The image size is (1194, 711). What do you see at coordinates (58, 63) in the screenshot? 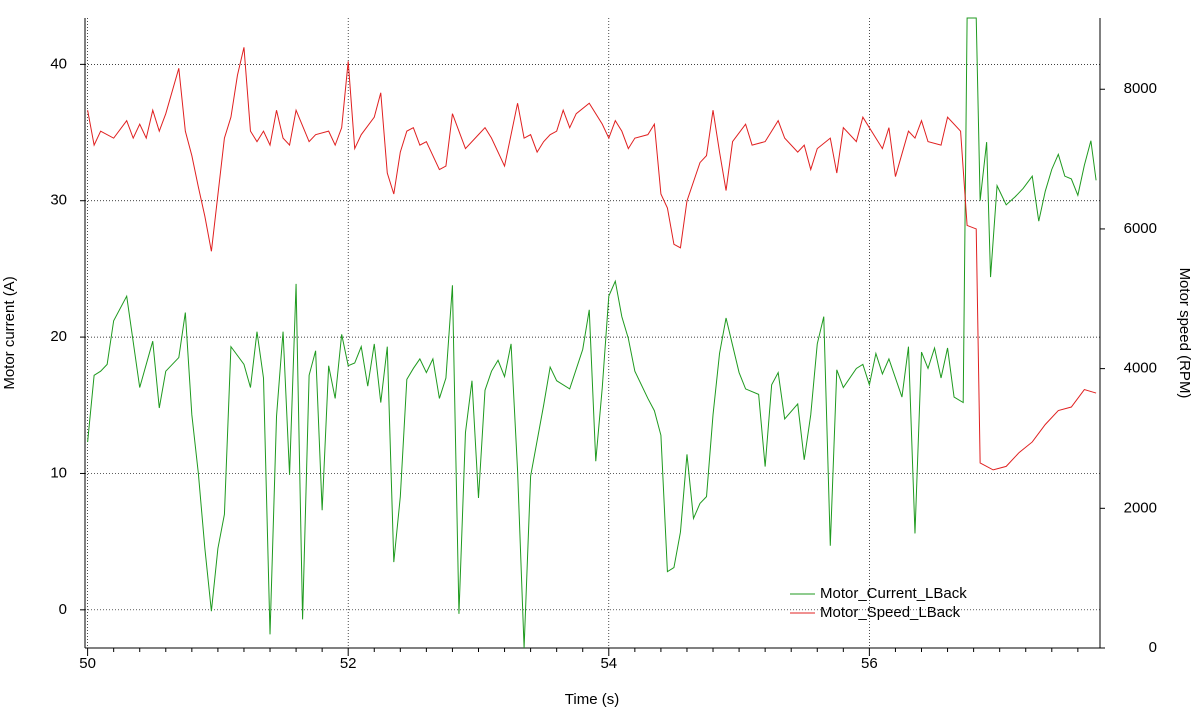
I see `y-tick-label: 40` at bounding box center [58, 63].